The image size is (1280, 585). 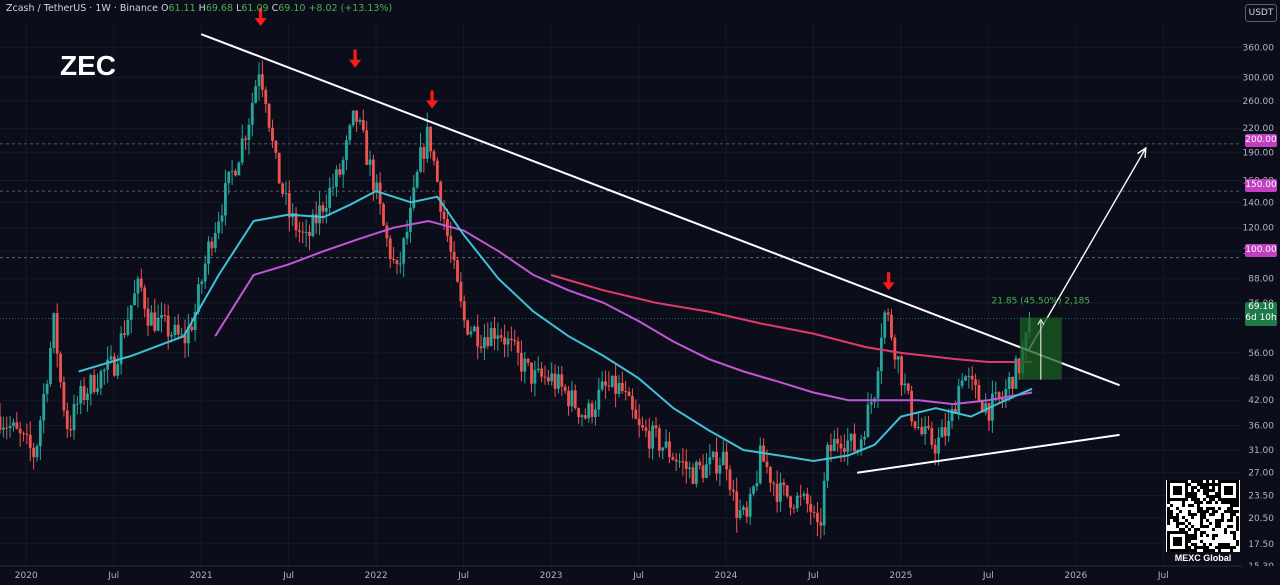 I want to click on ma-slow-line, so click(x=791, y=318).